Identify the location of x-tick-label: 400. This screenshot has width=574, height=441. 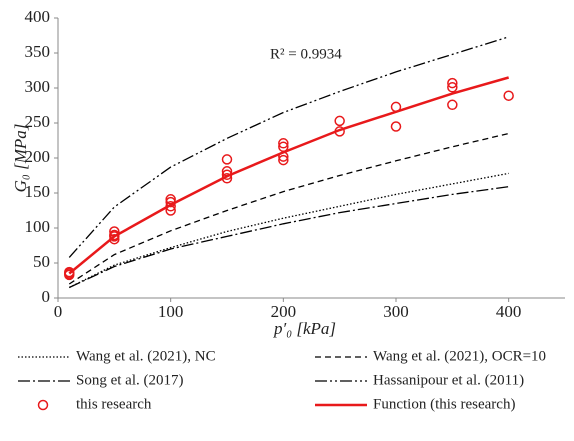
(509, 311).